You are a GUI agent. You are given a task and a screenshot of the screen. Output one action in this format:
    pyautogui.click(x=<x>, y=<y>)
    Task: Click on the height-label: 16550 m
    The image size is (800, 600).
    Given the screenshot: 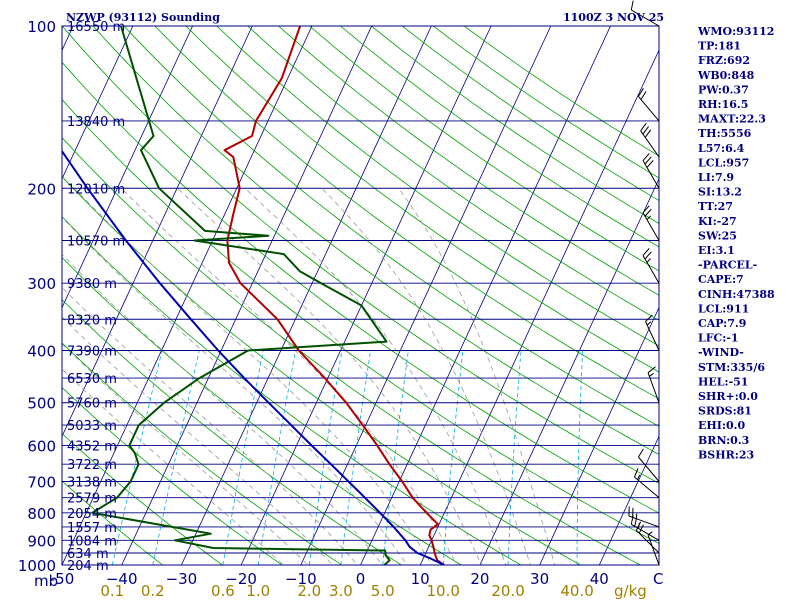 What is the action you would take?
    pyautogui.click(x=96, y=27)
    